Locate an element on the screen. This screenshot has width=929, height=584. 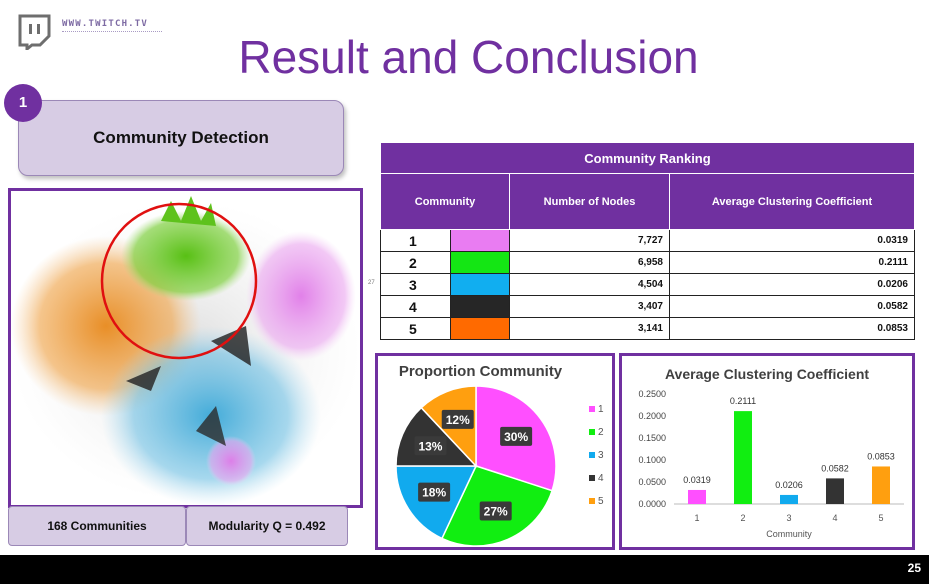
pie-slice-label: 12% is located at coordinates (458, 420).